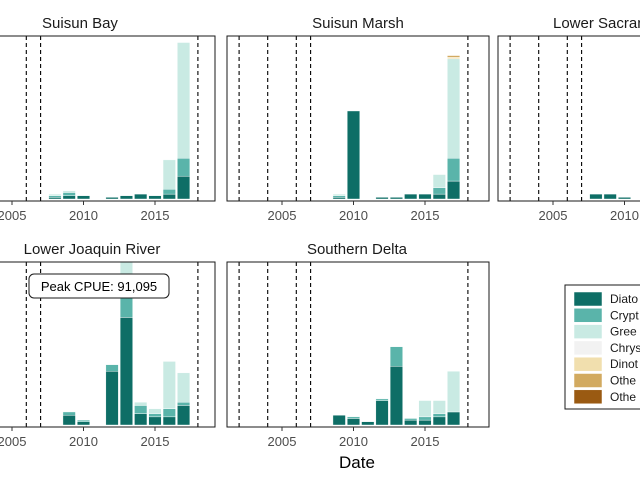 The width and height of the screenshot is (640, 480). Describe the element at coordinates (80, 23) in the screenshot. I see `panel-title: Suisun Bay` at that location.